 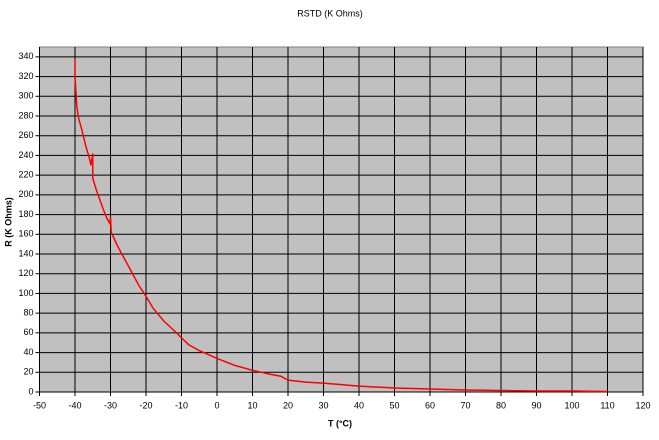 I want to click on y-tick-label: 40, so click(x=28, y=352).